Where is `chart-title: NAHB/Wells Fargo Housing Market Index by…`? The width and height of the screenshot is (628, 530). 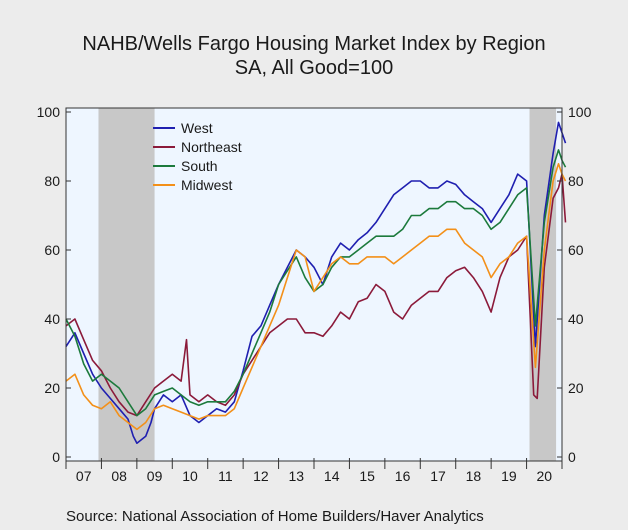
chart-title: NAHB/Wells Fargo Housing Market Index by… is located at coordinates (314, 44).